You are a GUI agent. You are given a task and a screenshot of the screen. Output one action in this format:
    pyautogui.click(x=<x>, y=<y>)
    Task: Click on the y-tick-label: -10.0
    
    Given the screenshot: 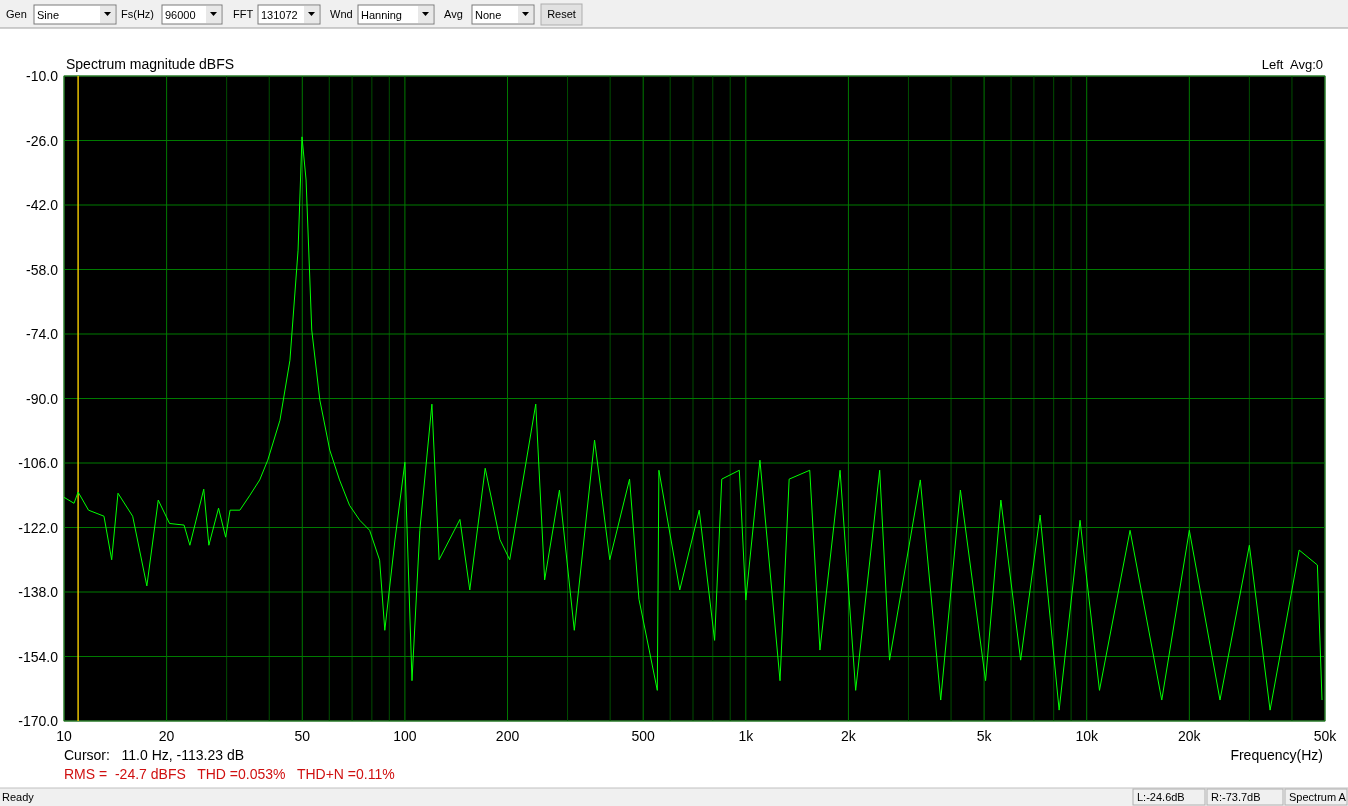 What is the action you would take?
    pyautogui.click(x=42, y=76)
    